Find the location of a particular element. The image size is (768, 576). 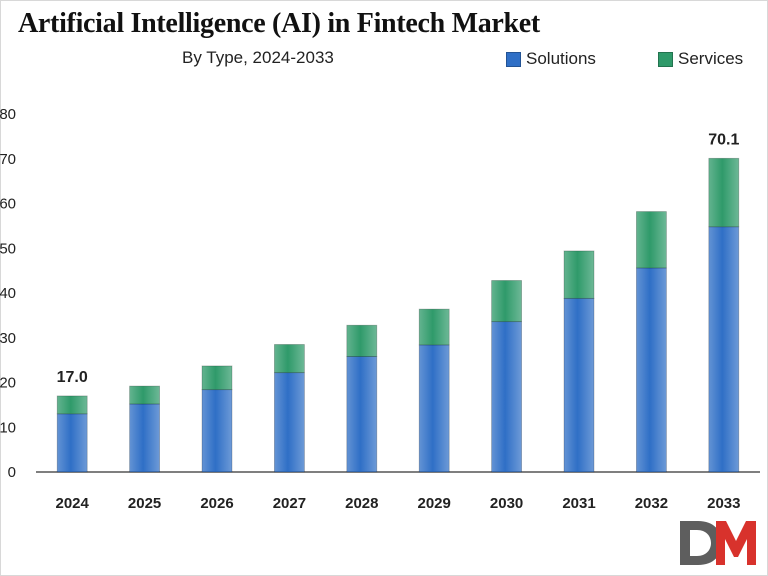

data-label-2033: 70.1 is located at coordinates (723, 139).